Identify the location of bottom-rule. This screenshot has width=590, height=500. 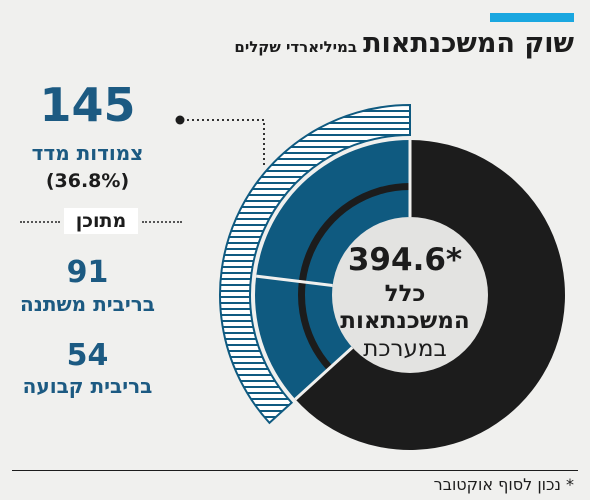
(295, 470).